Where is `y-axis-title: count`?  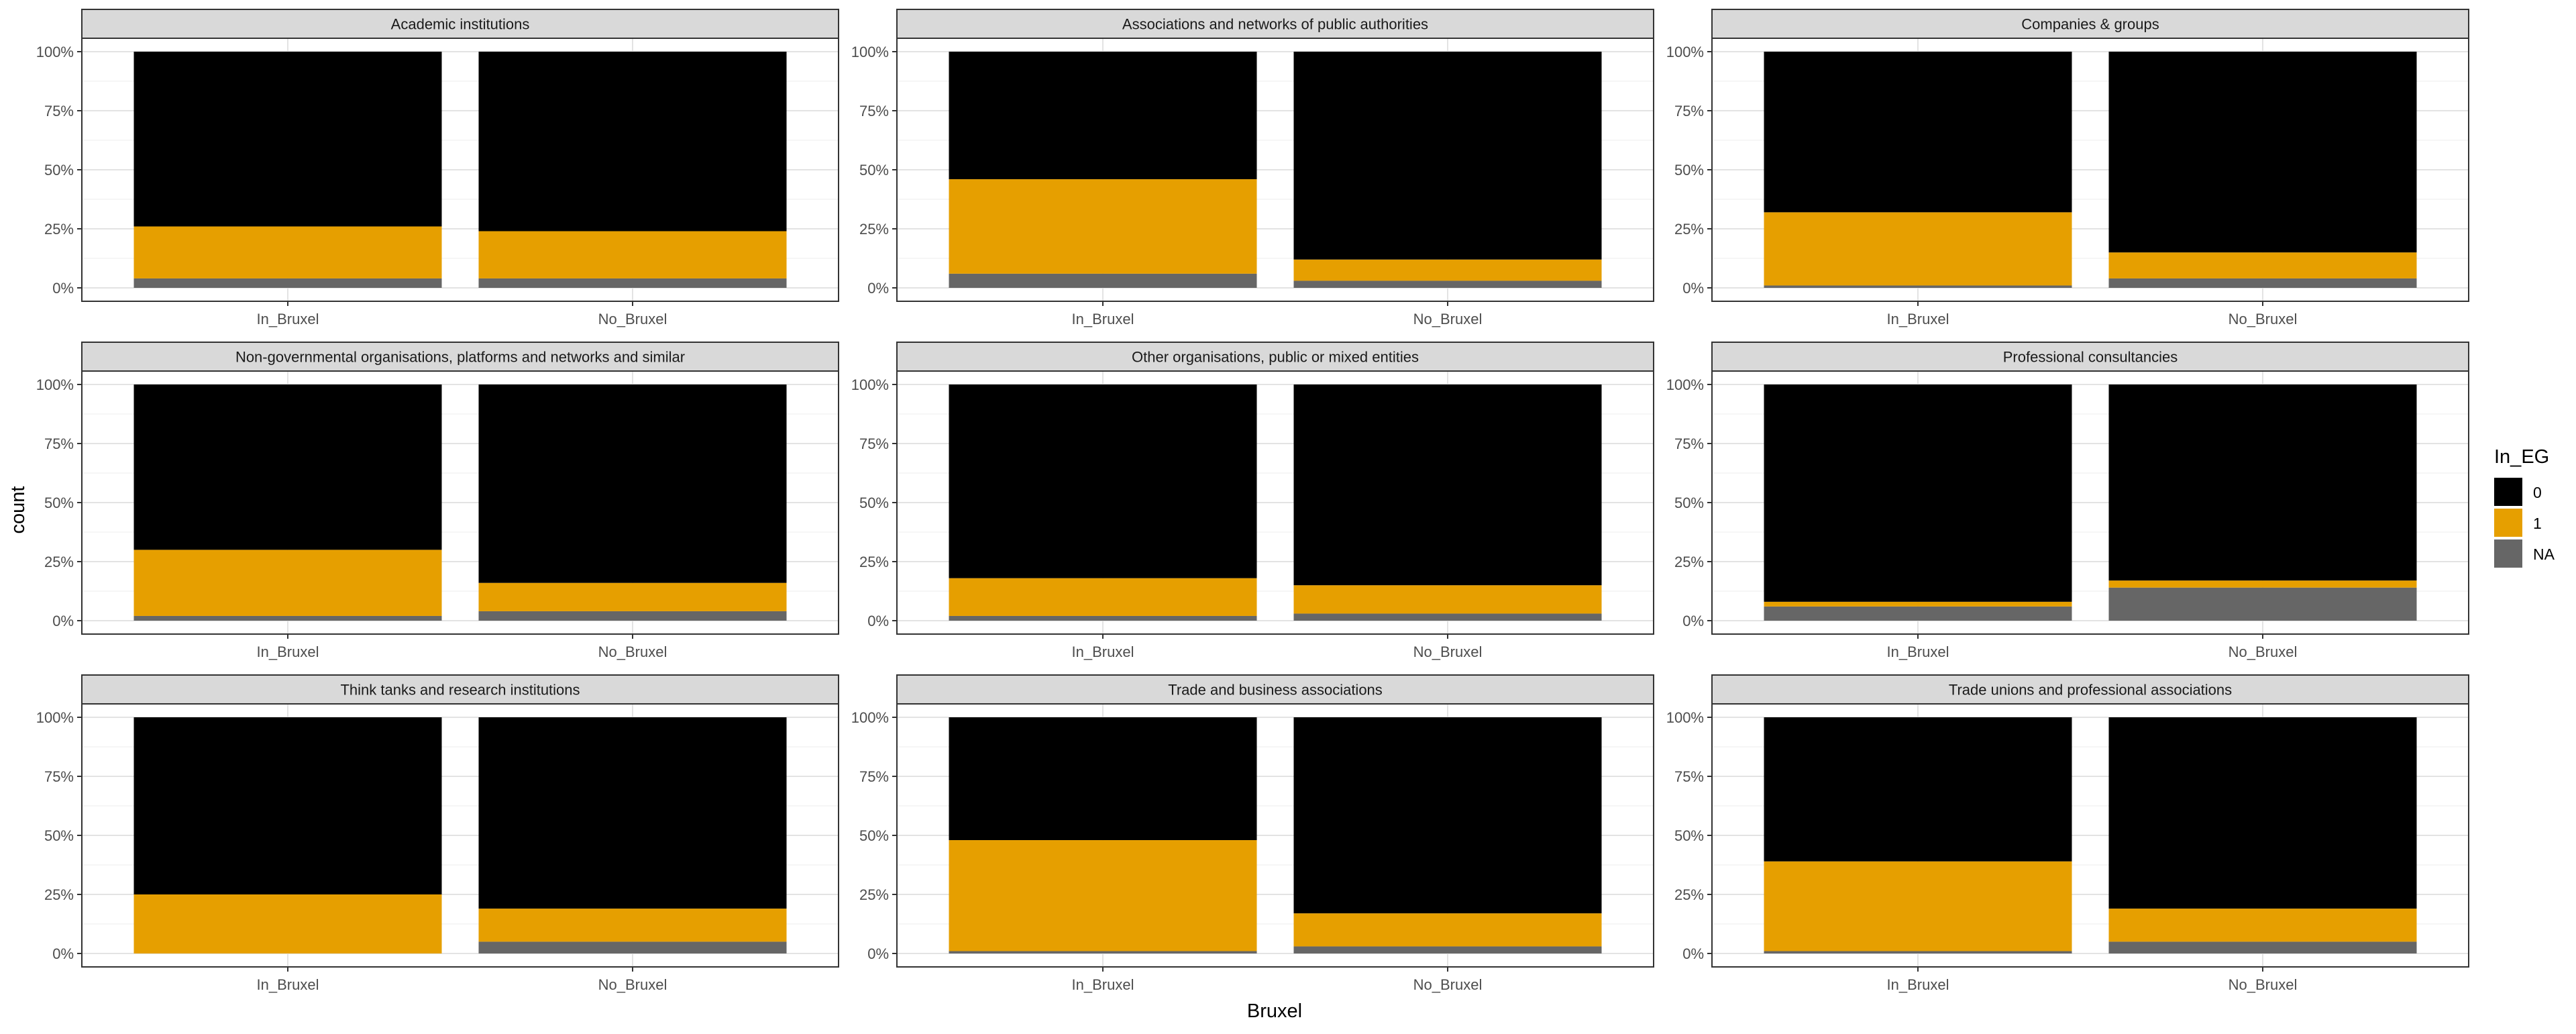 y-axis-title: count is located at coordinates (18, 510).